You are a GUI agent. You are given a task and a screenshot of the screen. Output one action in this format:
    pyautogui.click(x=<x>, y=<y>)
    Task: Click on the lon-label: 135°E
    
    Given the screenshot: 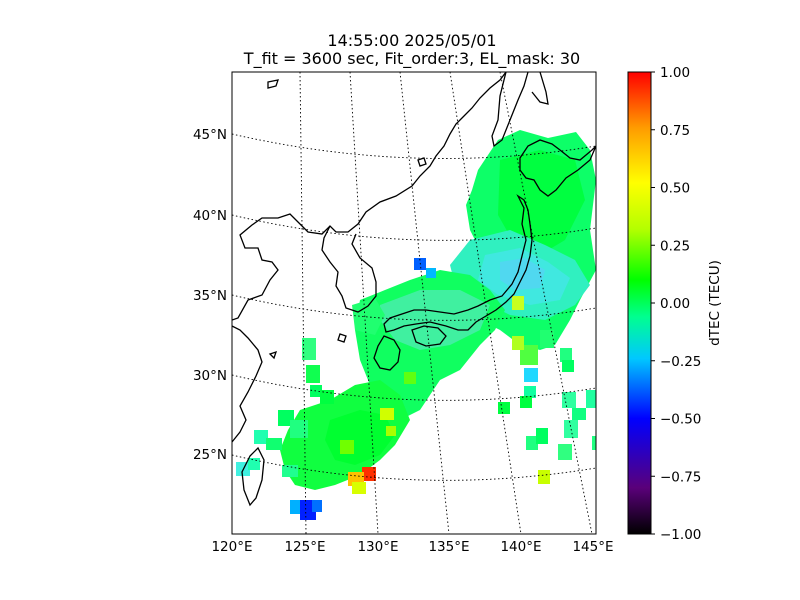 What is the action you would take?
    pyautogui.click(x=448, y=547)
    